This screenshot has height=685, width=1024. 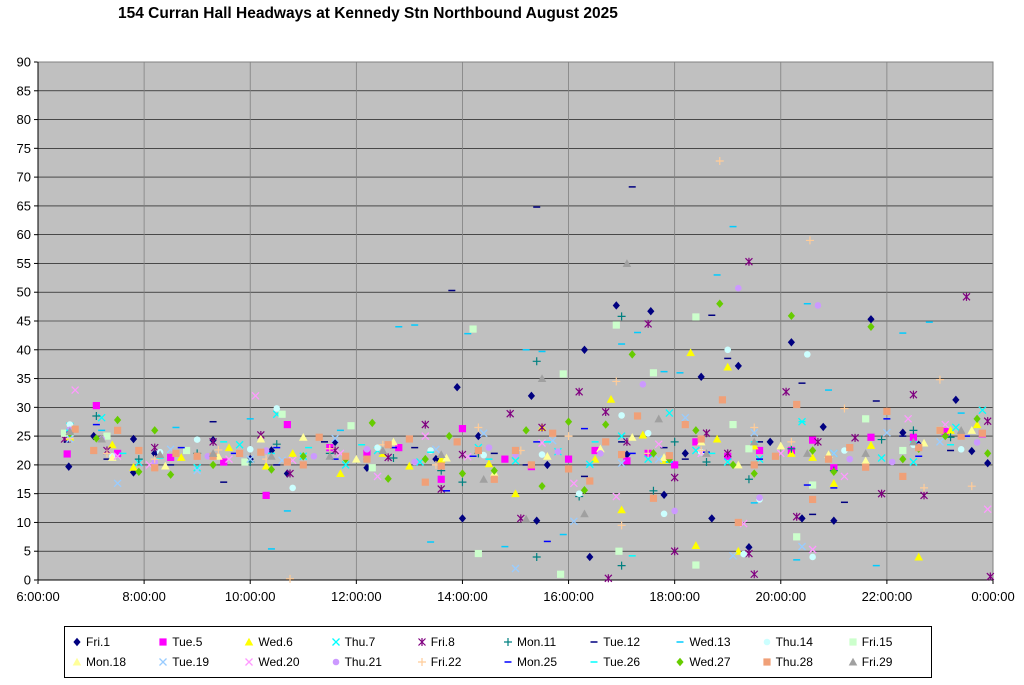 I want to click on legend-label: Tue.26, so click(x=622, y=662).